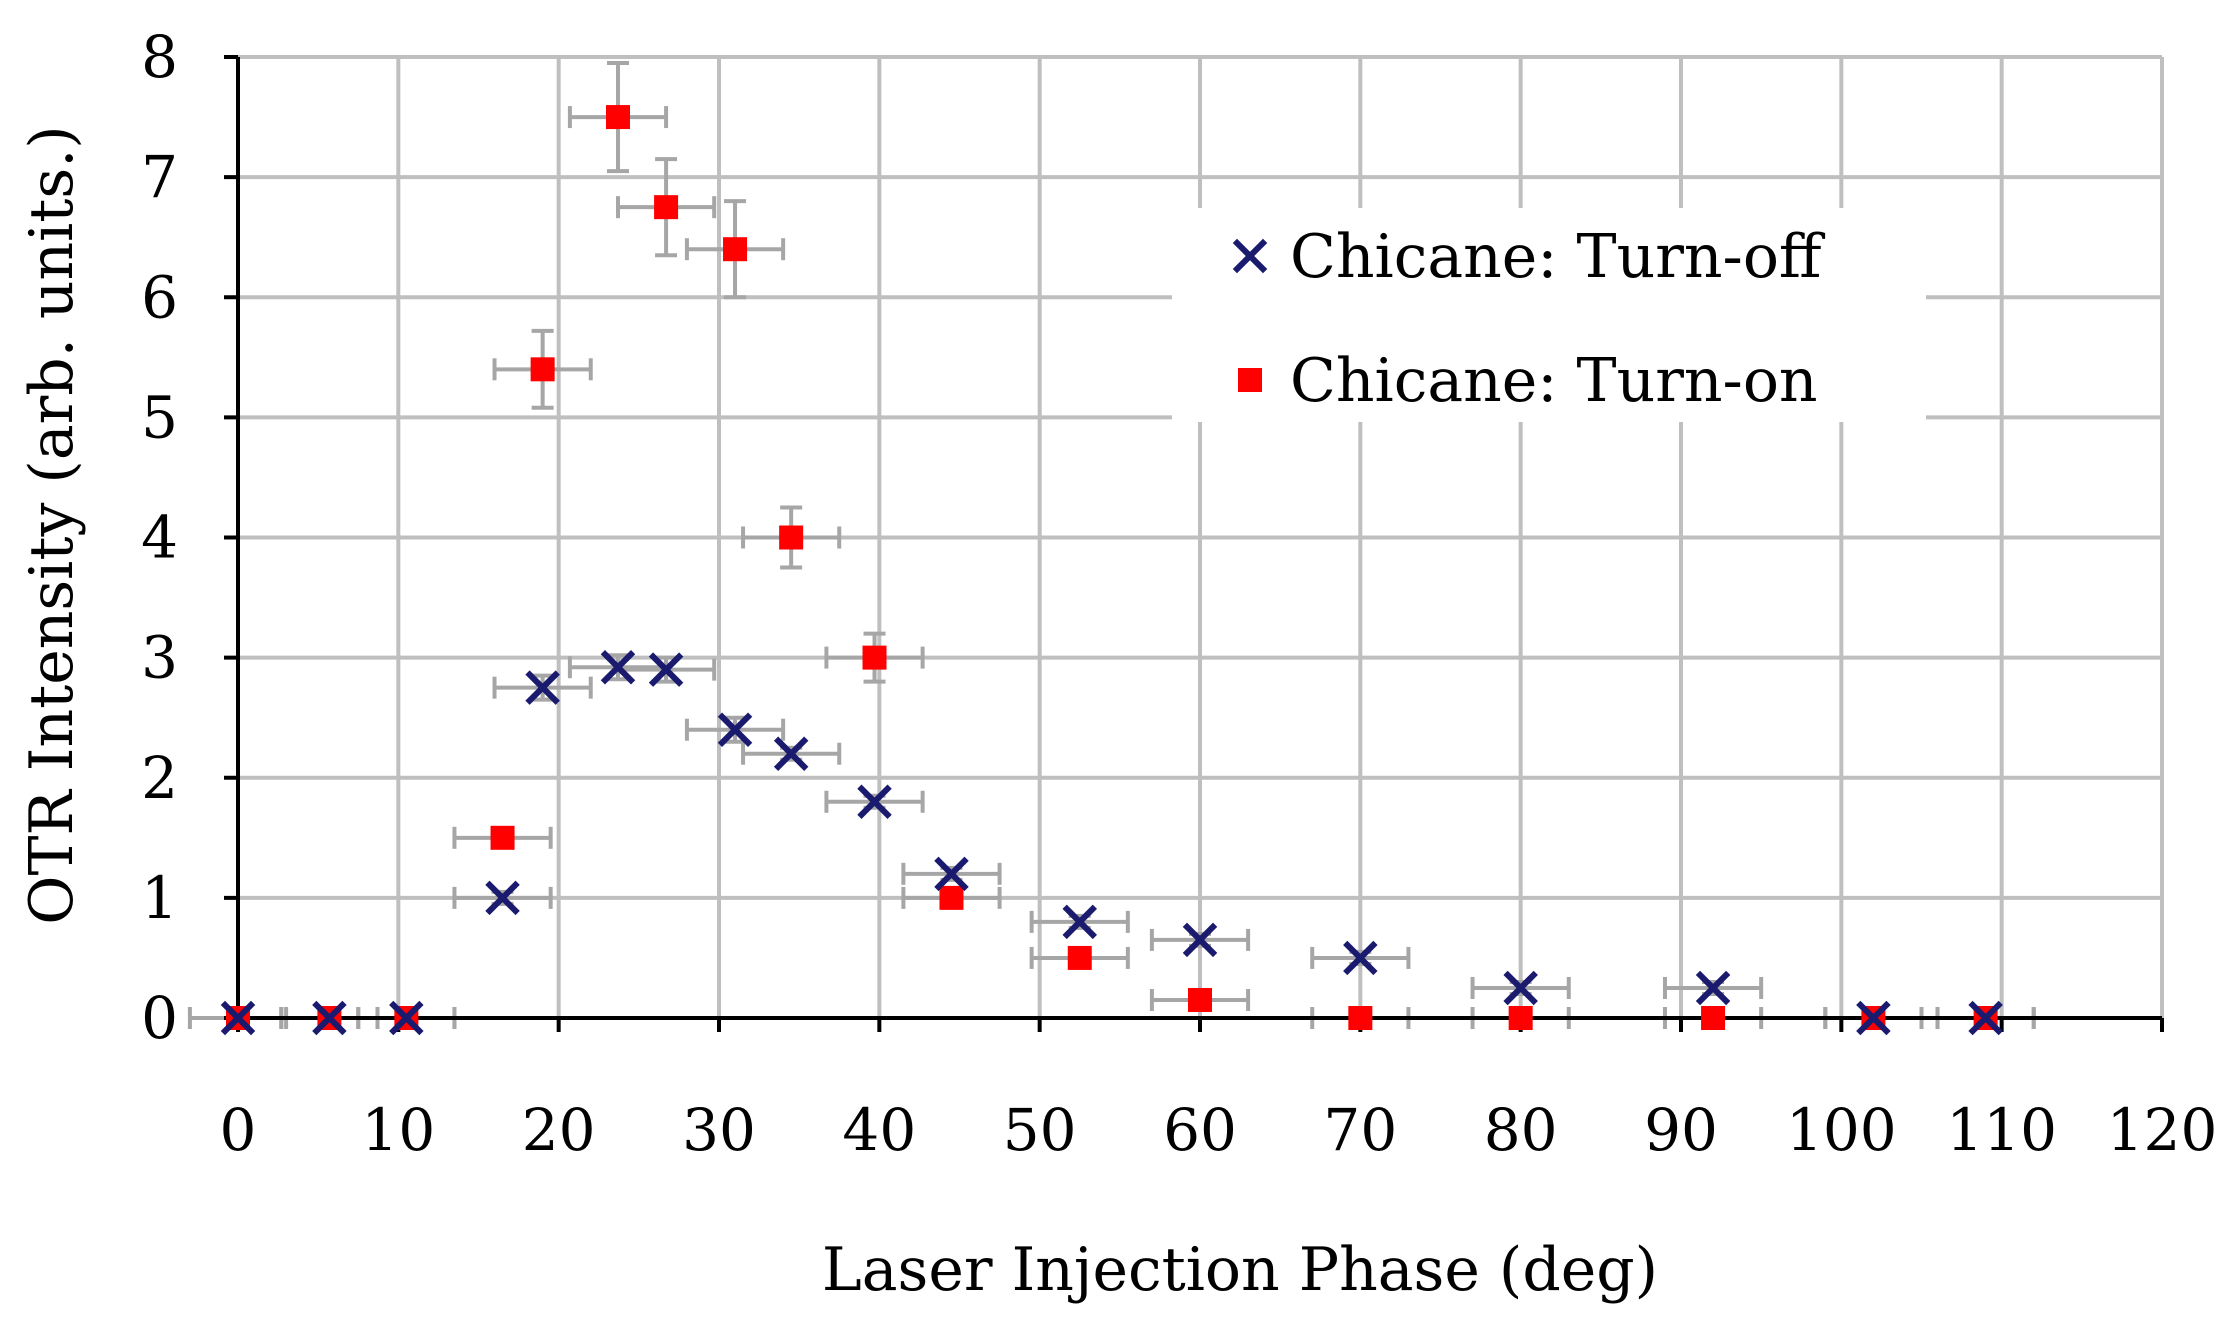  Describe the element at coordinates (1240, 1270) in the screenshot. I see `x-axis-title: Laser Injection Phase (deg)` at that location.